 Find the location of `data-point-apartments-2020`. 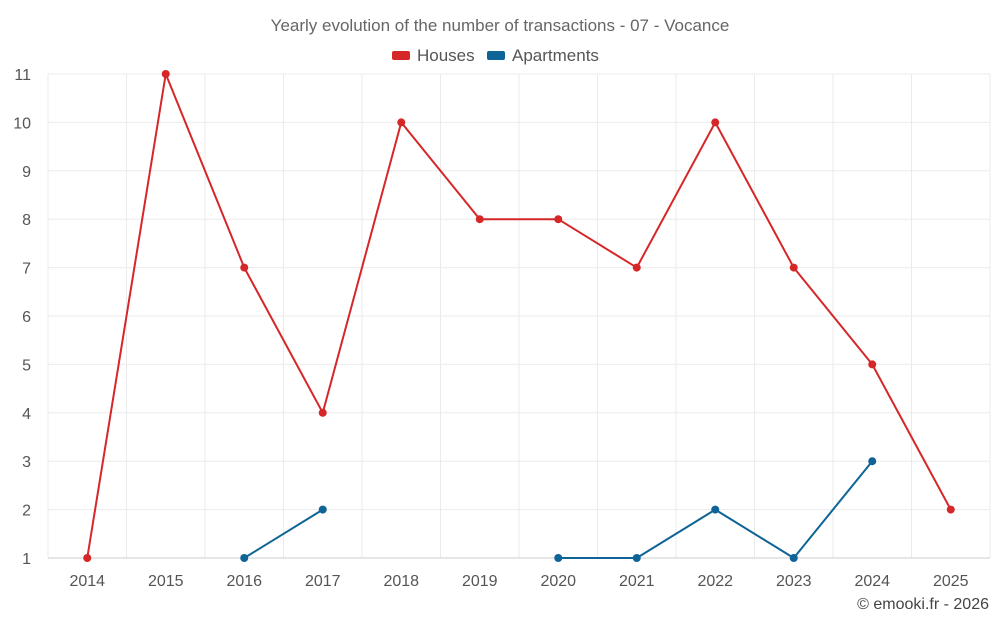

data-point-apartments-2020 is located at coordinates (558, 558).